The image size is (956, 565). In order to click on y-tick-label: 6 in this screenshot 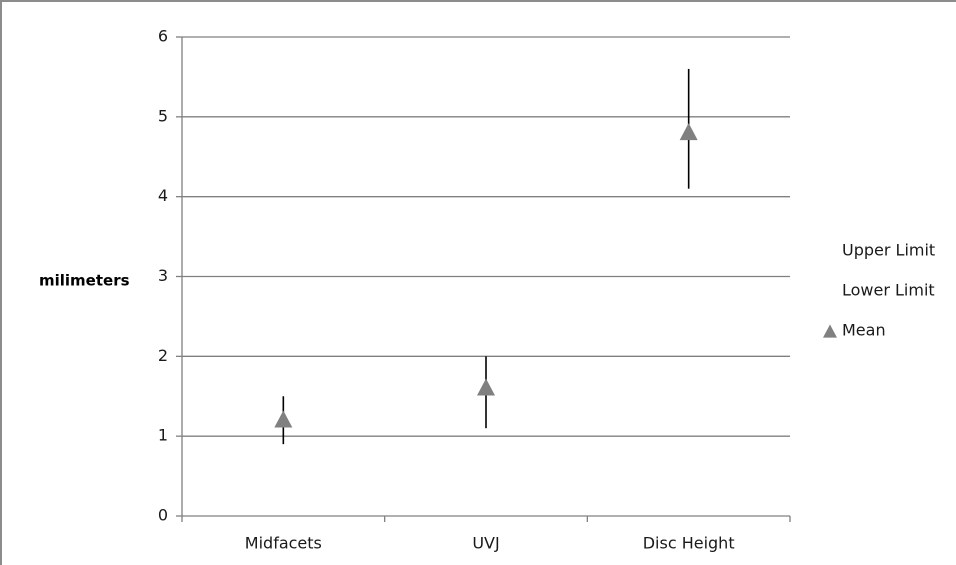, I will do `click(163, 36)`.